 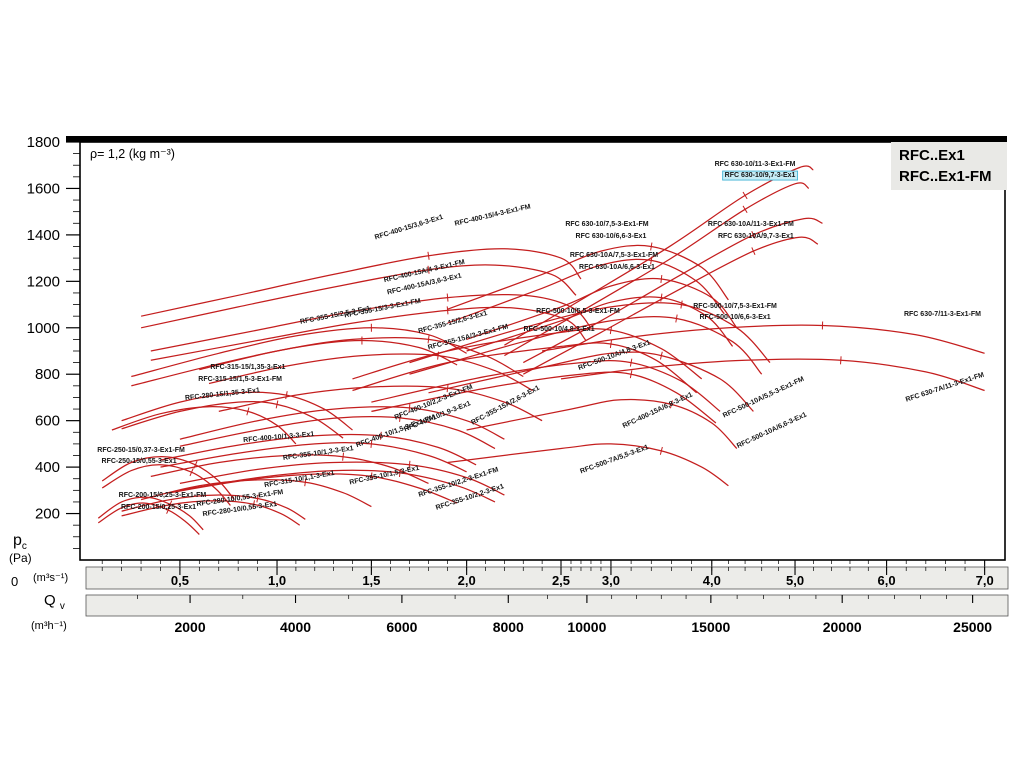 I want to click on flow-m3h-tick-label: 10000, so click(x=586, y=627).